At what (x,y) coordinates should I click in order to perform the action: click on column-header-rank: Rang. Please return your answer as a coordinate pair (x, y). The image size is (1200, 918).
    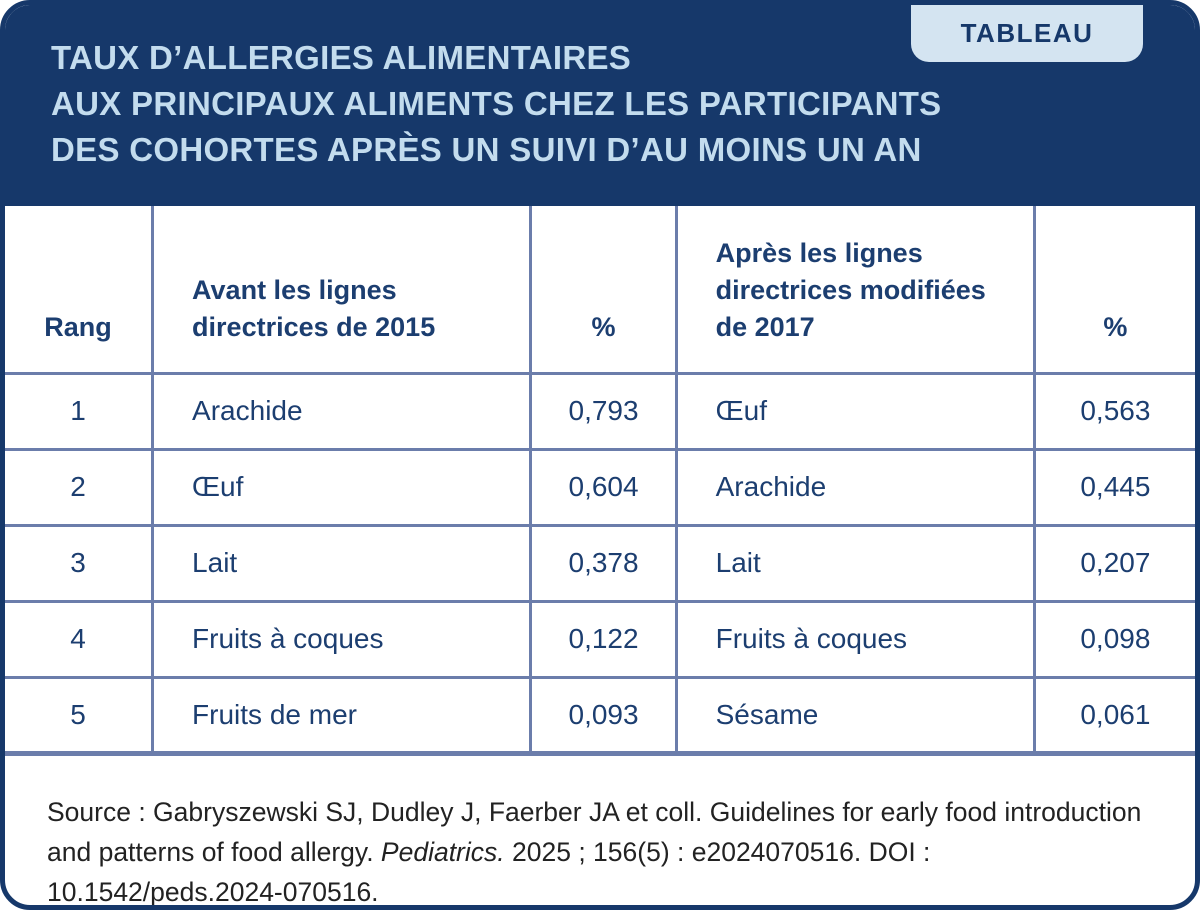
    Looking at the image, I should click on (80, 290).